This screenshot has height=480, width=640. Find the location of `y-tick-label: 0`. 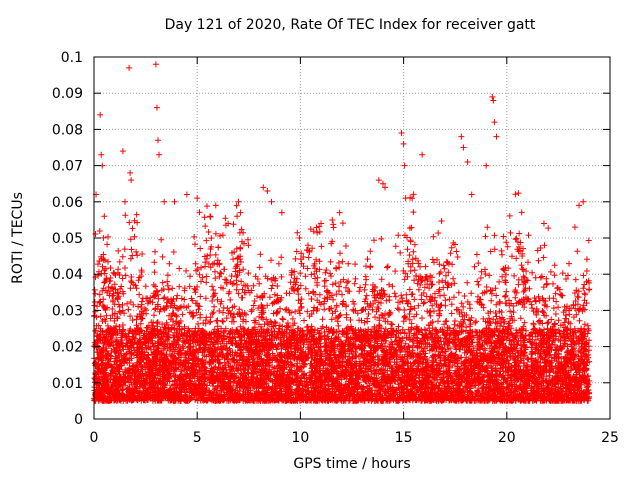

y-tick-label: 0 is located at coordinates (78, 420).